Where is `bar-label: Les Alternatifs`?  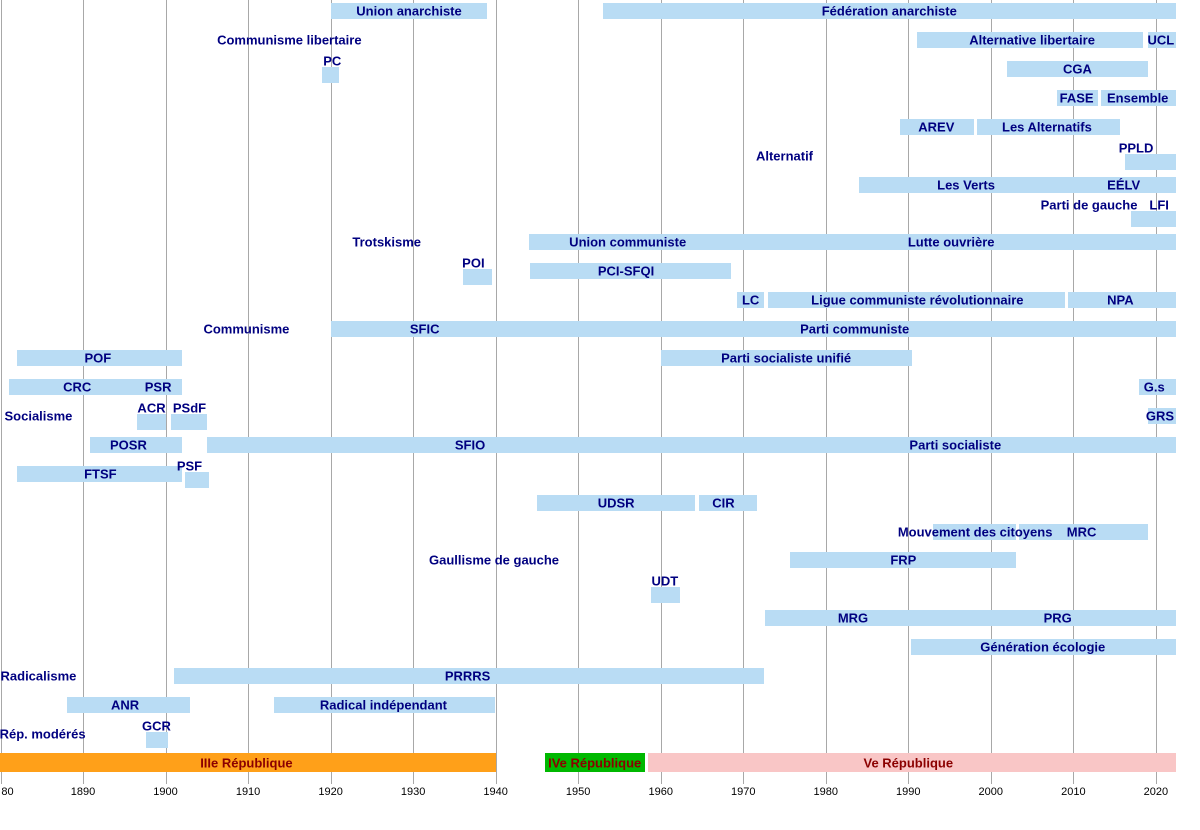
bar-label: Les Alternatifs is located at coordinates (1047, 127).